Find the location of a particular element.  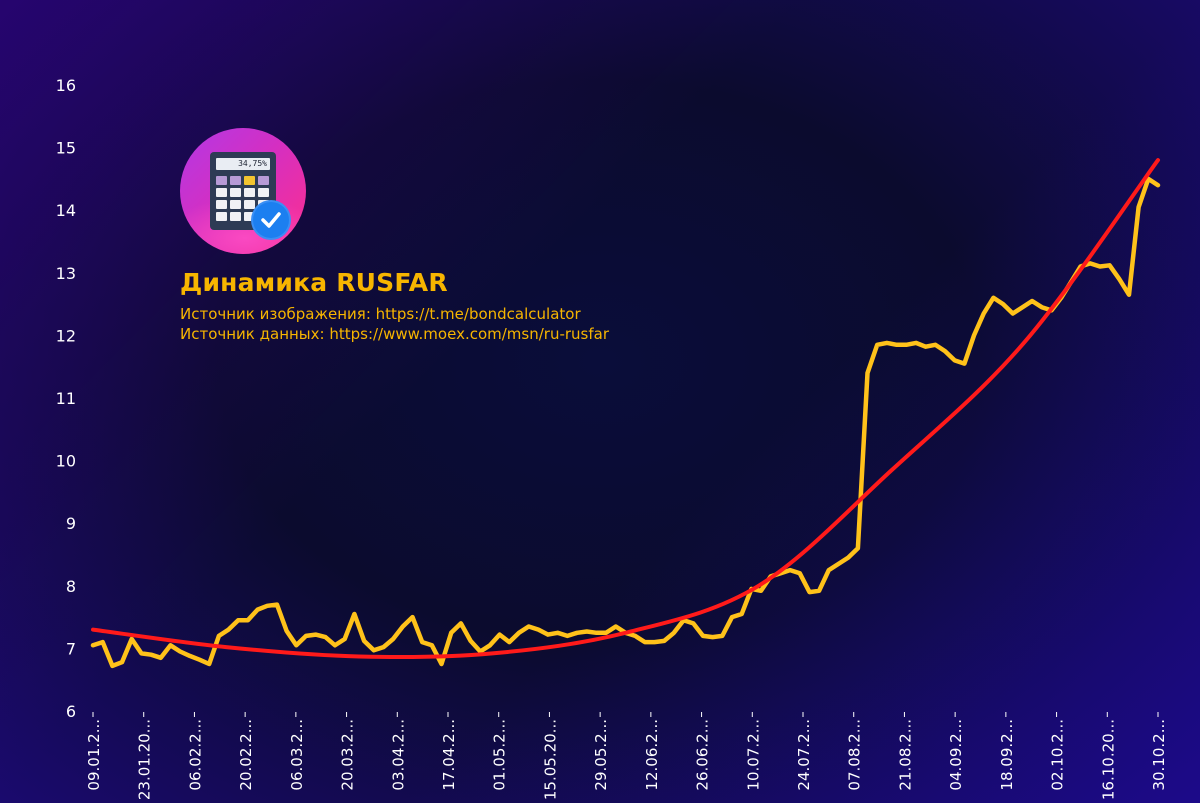

chart-title: Динамика RUSFAR is located at coordinates (314, 282).